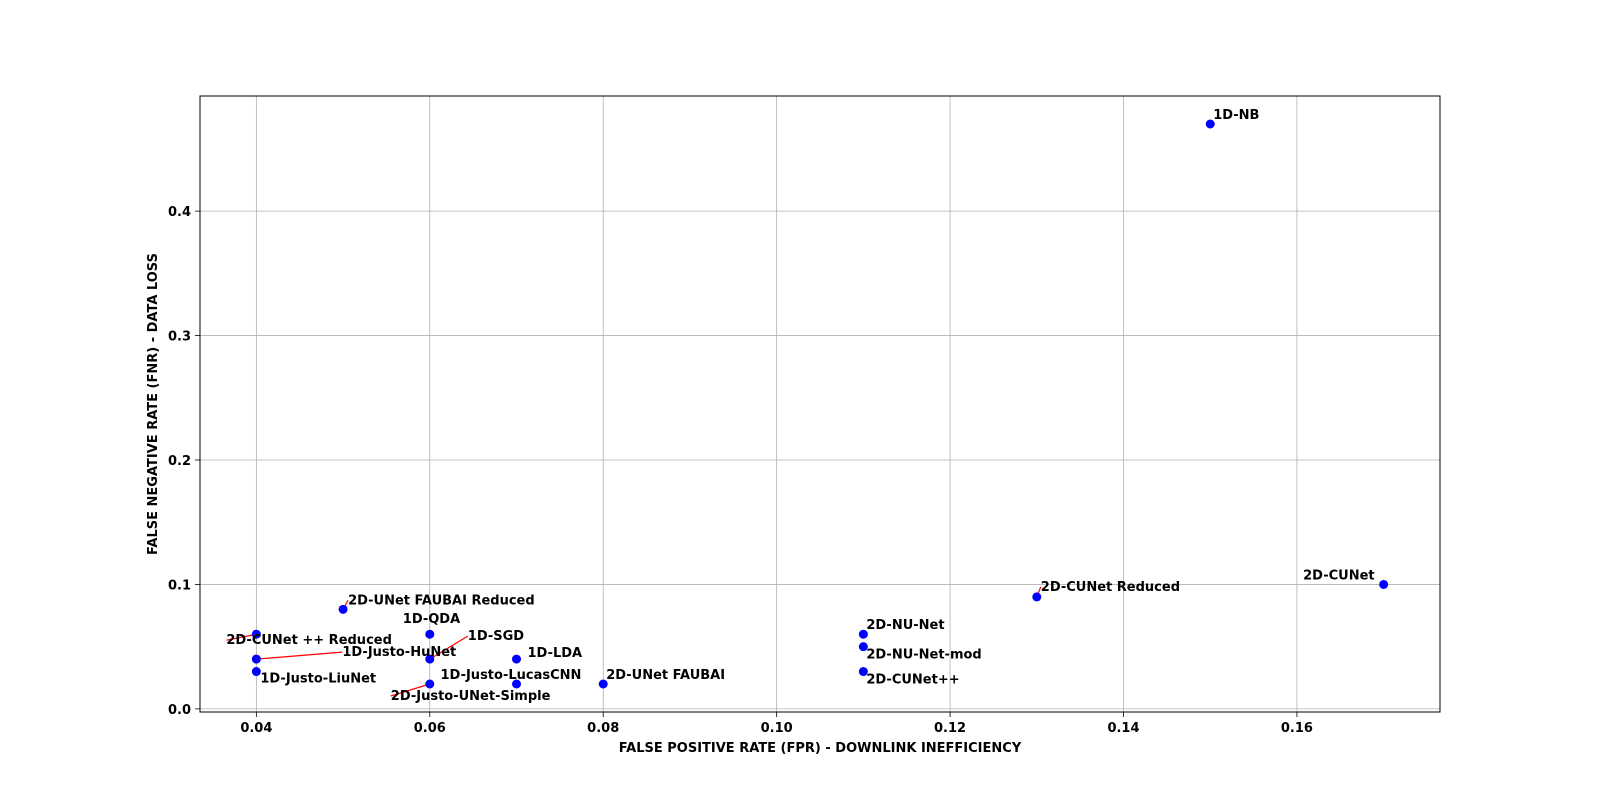 The width and height of the screenshot is (1600, 800). I want to click on x-tick-label: 0.12, so click(950, 728).